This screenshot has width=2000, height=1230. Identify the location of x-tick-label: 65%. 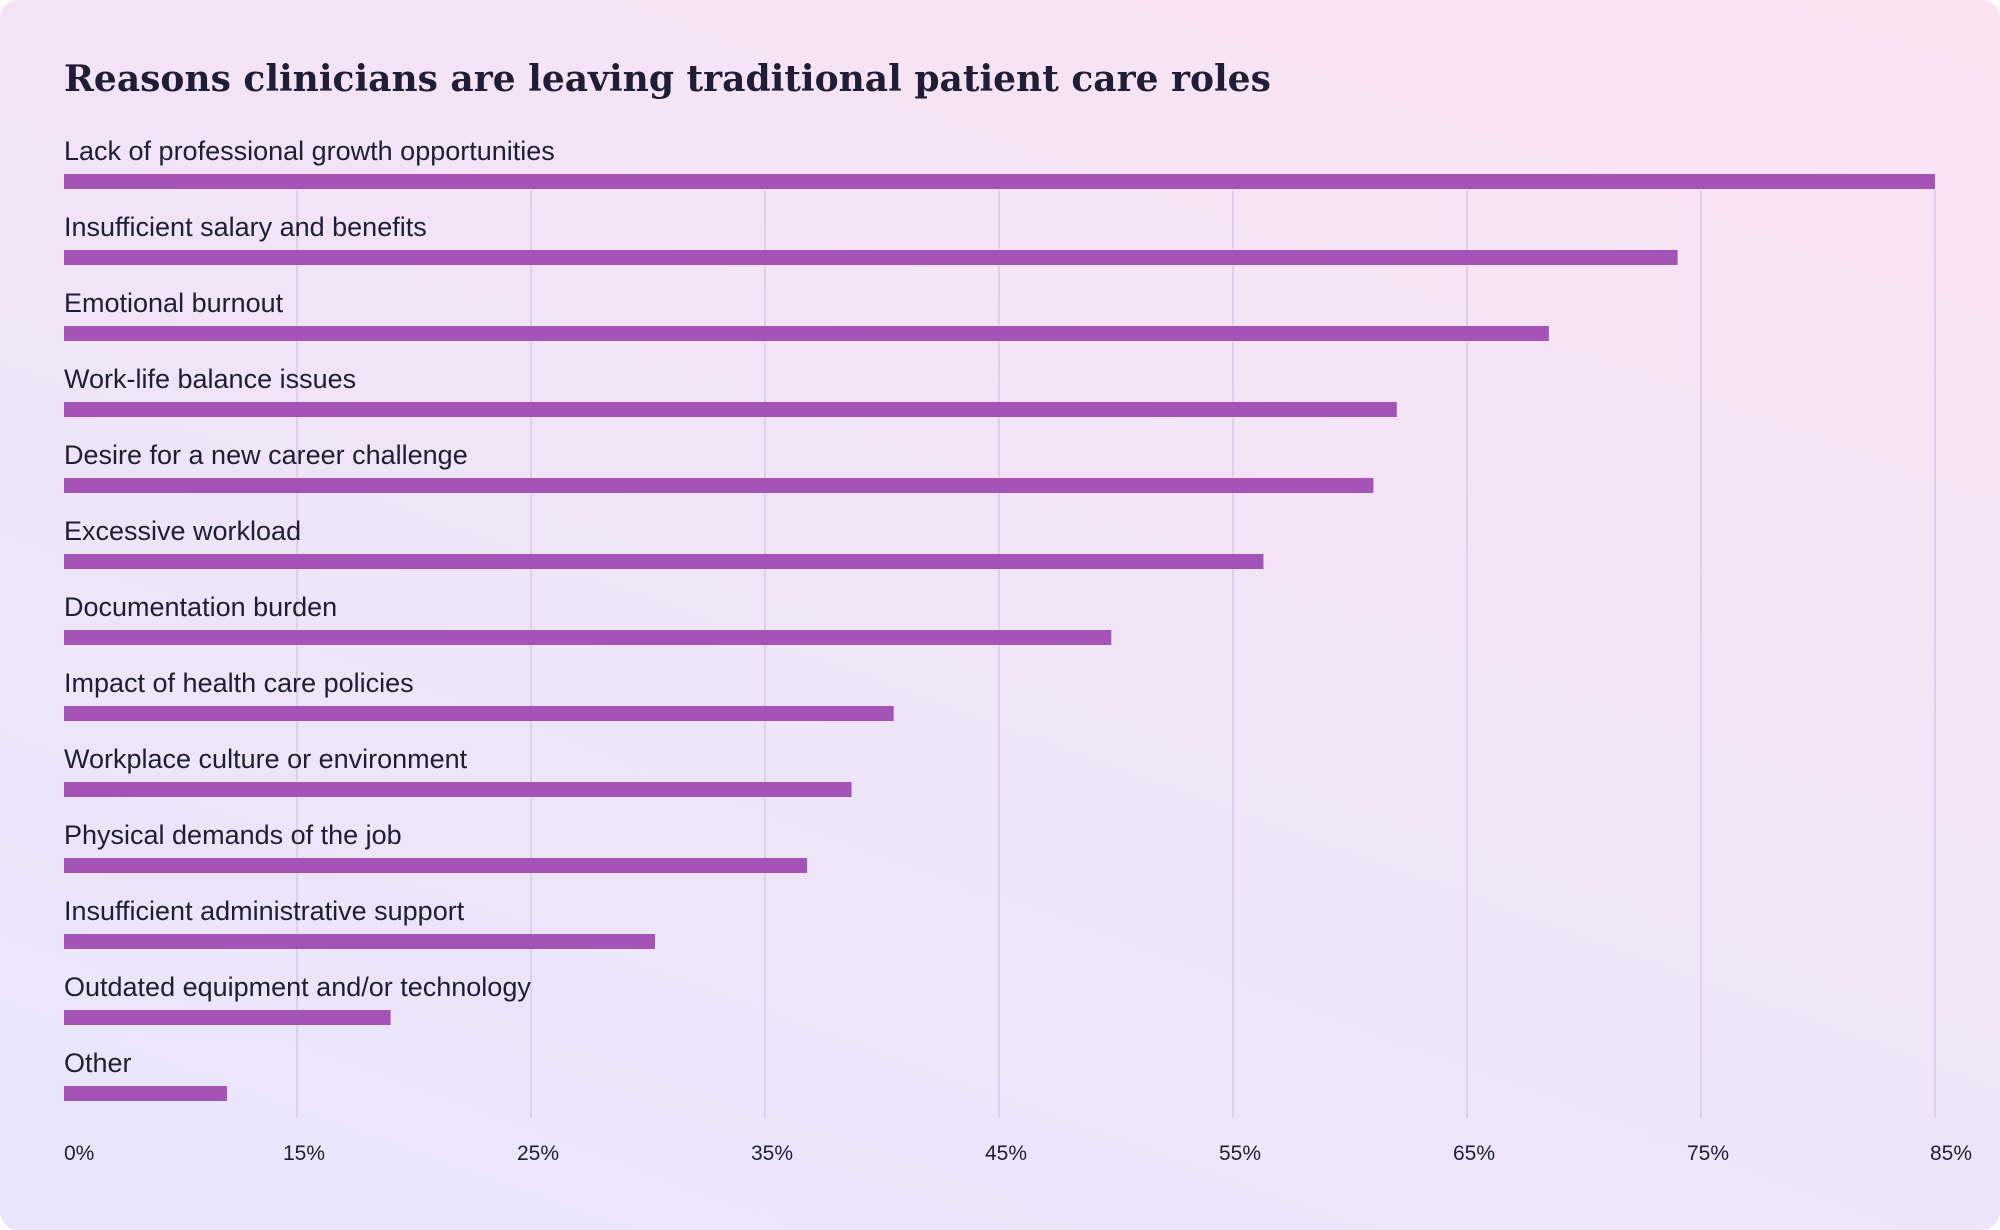
(1474, 1153).